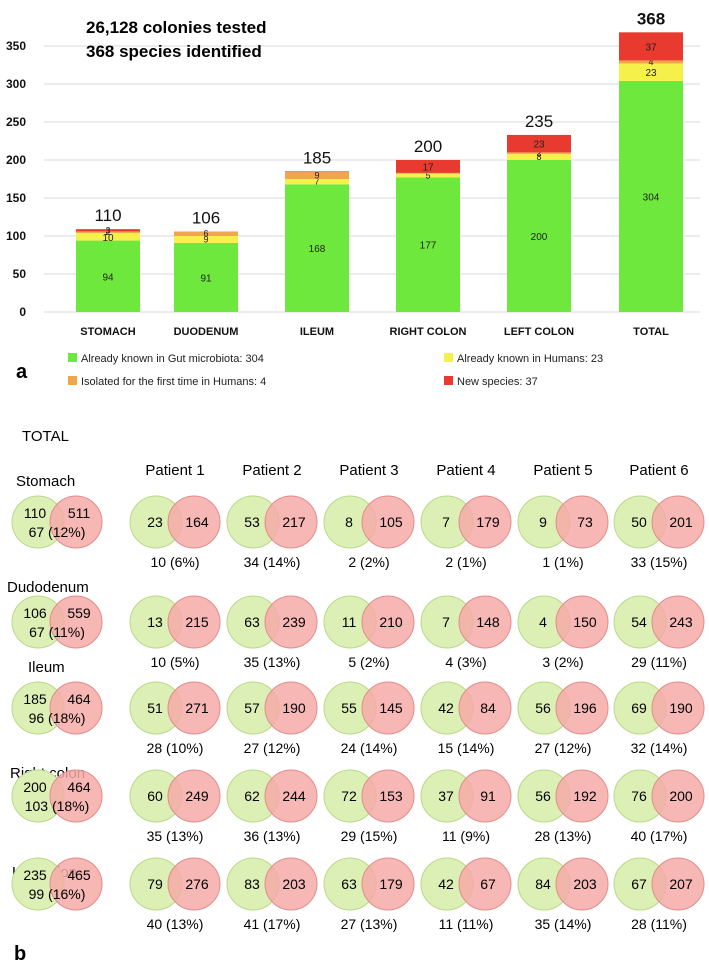  What do you see at coordinates (428, 166) in the screenshot?
I see `bar-segment-new` at bounding box center [428, 166].